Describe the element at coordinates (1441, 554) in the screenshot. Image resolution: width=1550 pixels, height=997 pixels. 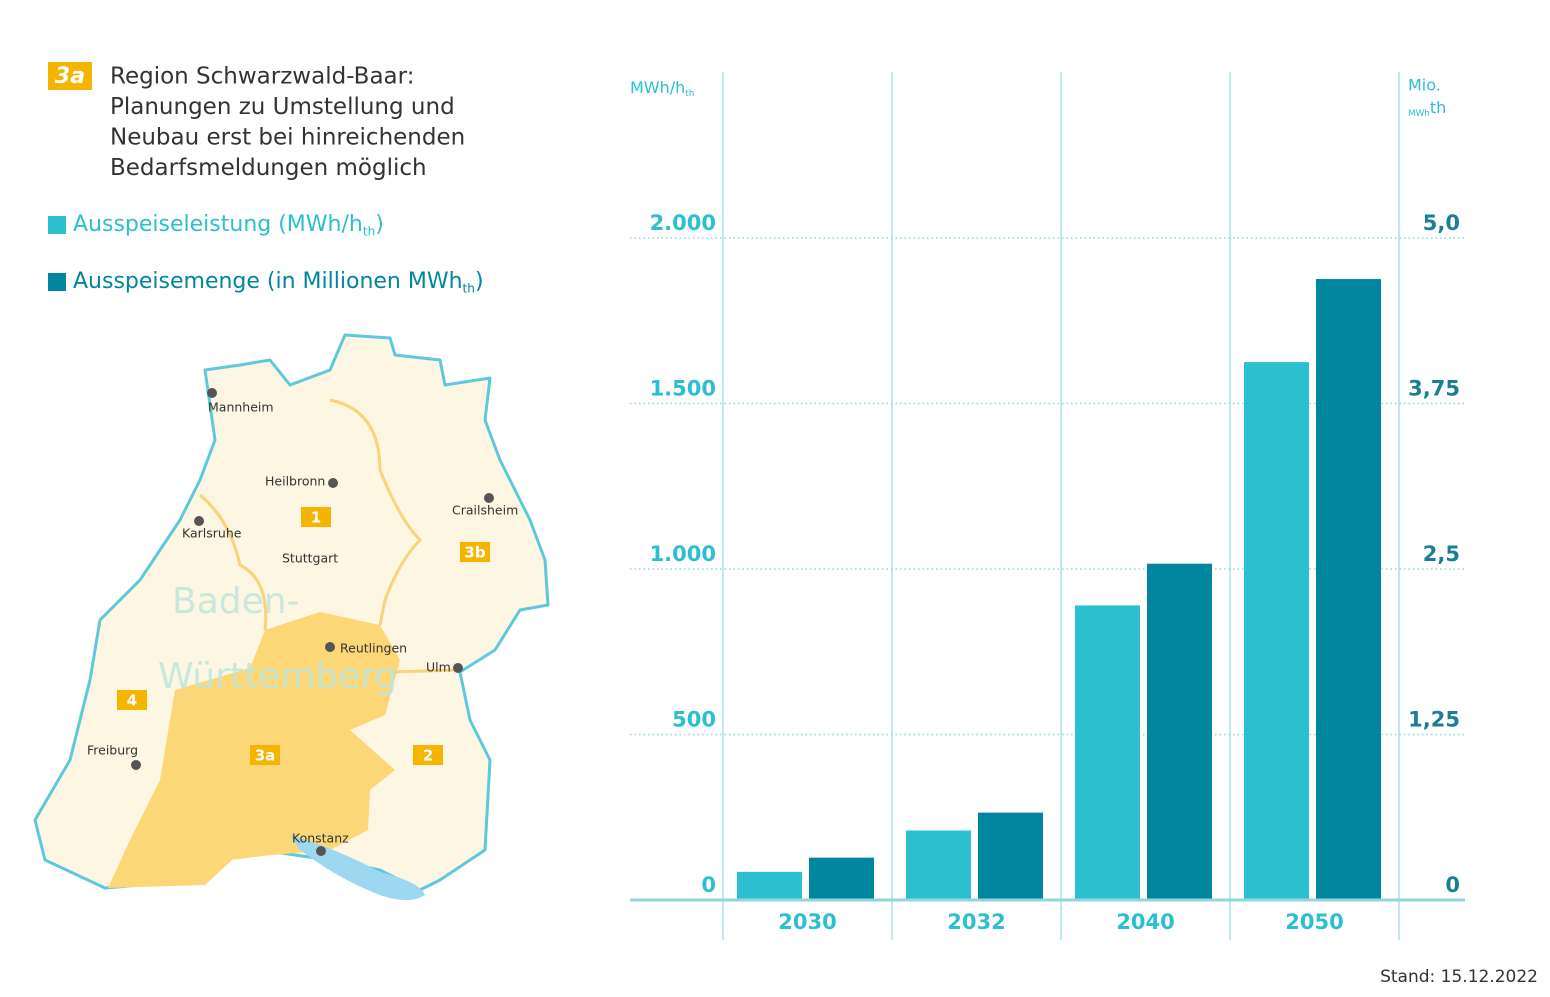
I see `tick-label: 2,5` at that location.